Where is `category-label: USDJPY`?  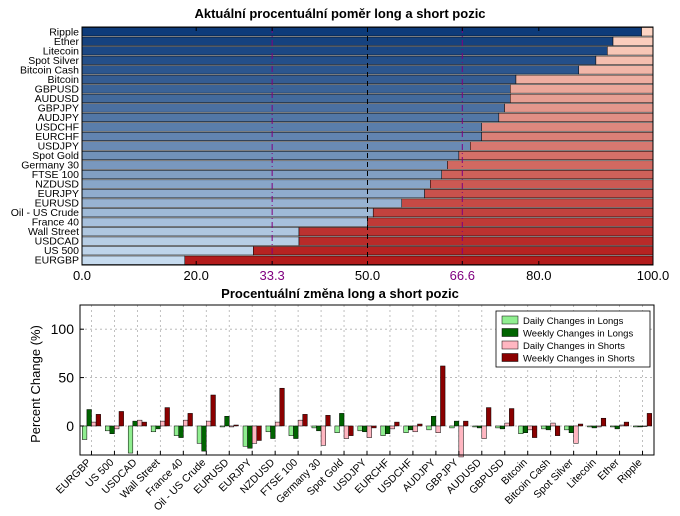
category-label: USDJPY is located at coordinates (58, 147).